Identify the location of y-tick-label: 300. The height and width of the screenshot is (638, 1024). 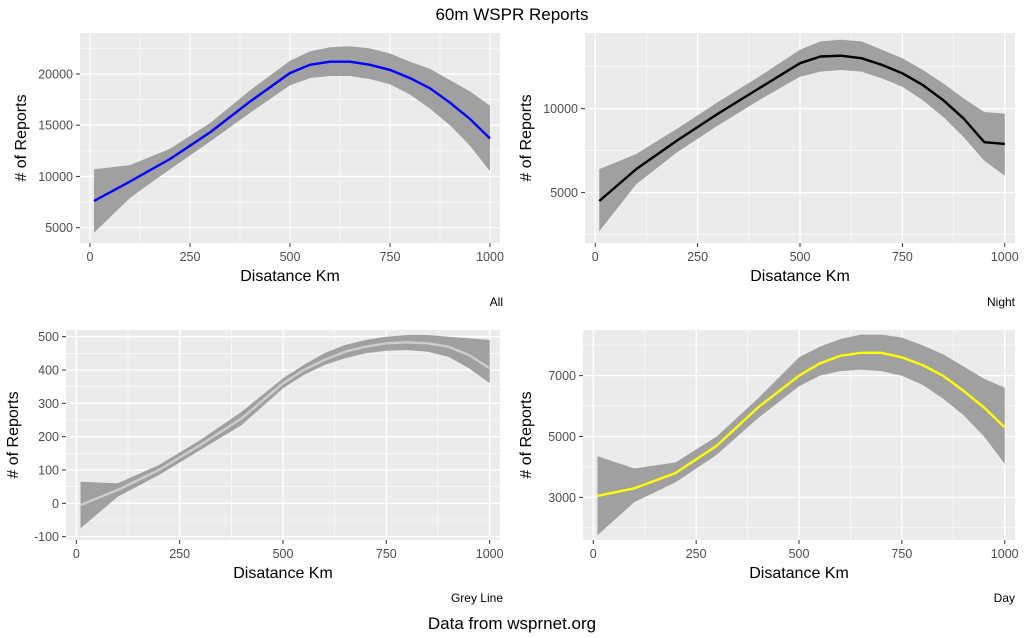
(48, 404).